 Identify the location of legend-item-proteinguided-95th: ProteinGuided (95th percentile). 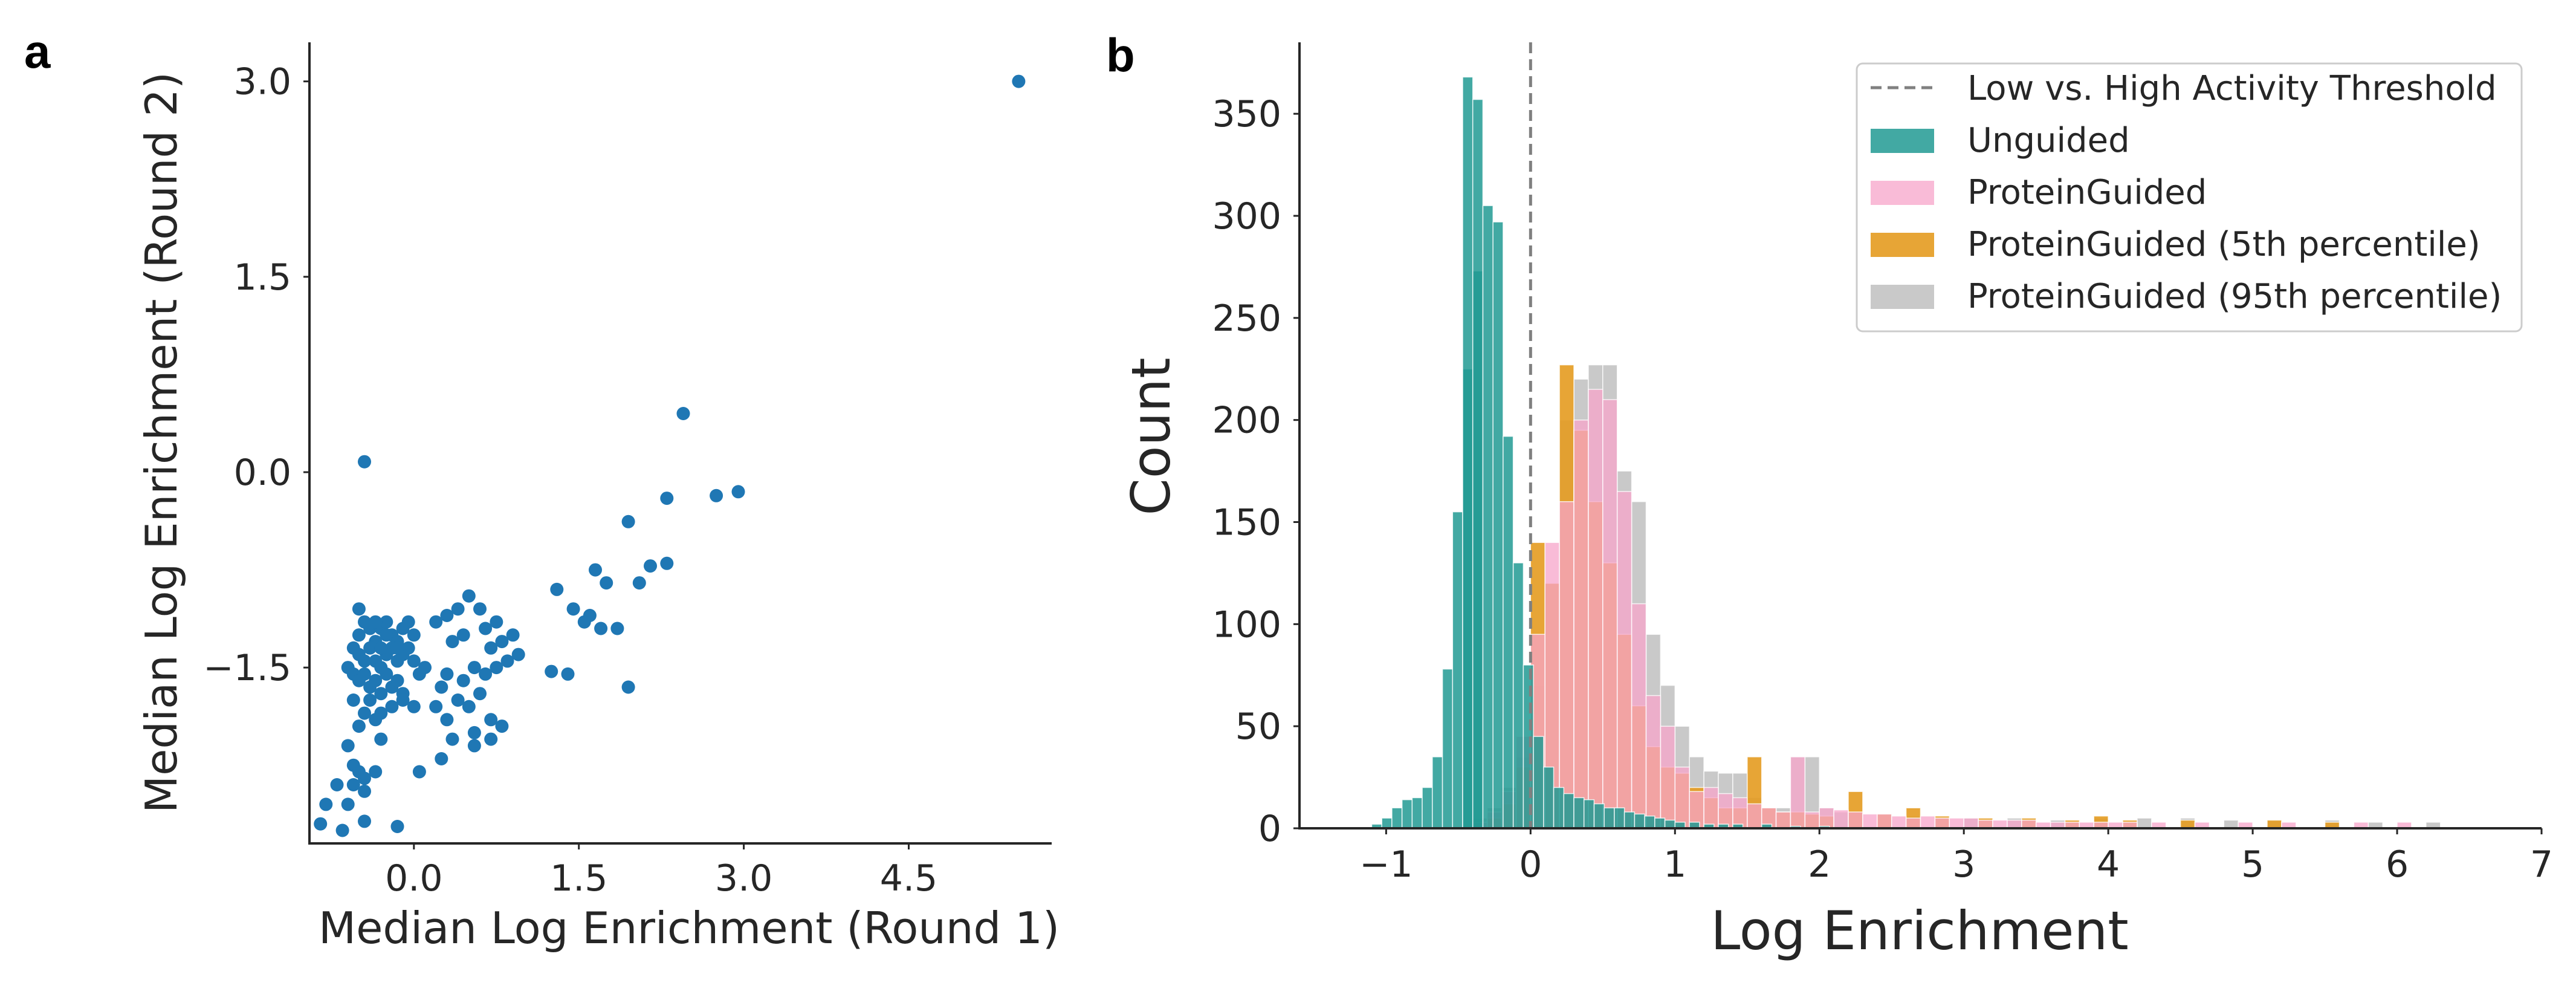
(2186, 296).